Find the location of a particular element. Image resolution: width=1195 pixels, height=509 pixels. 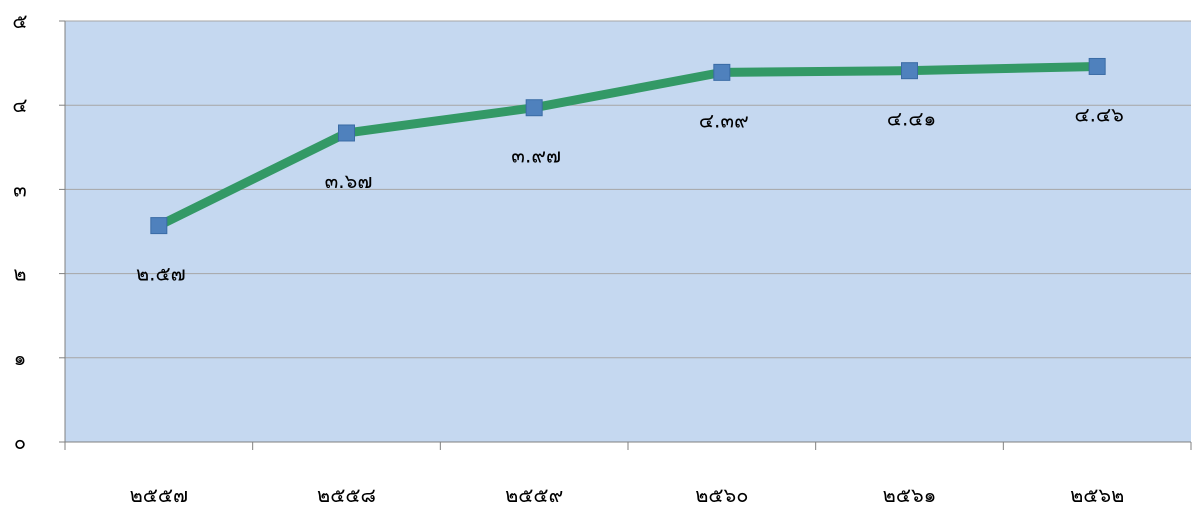

x-tick-label: ๒๕๕๘ is located at coordinates (346, 495).